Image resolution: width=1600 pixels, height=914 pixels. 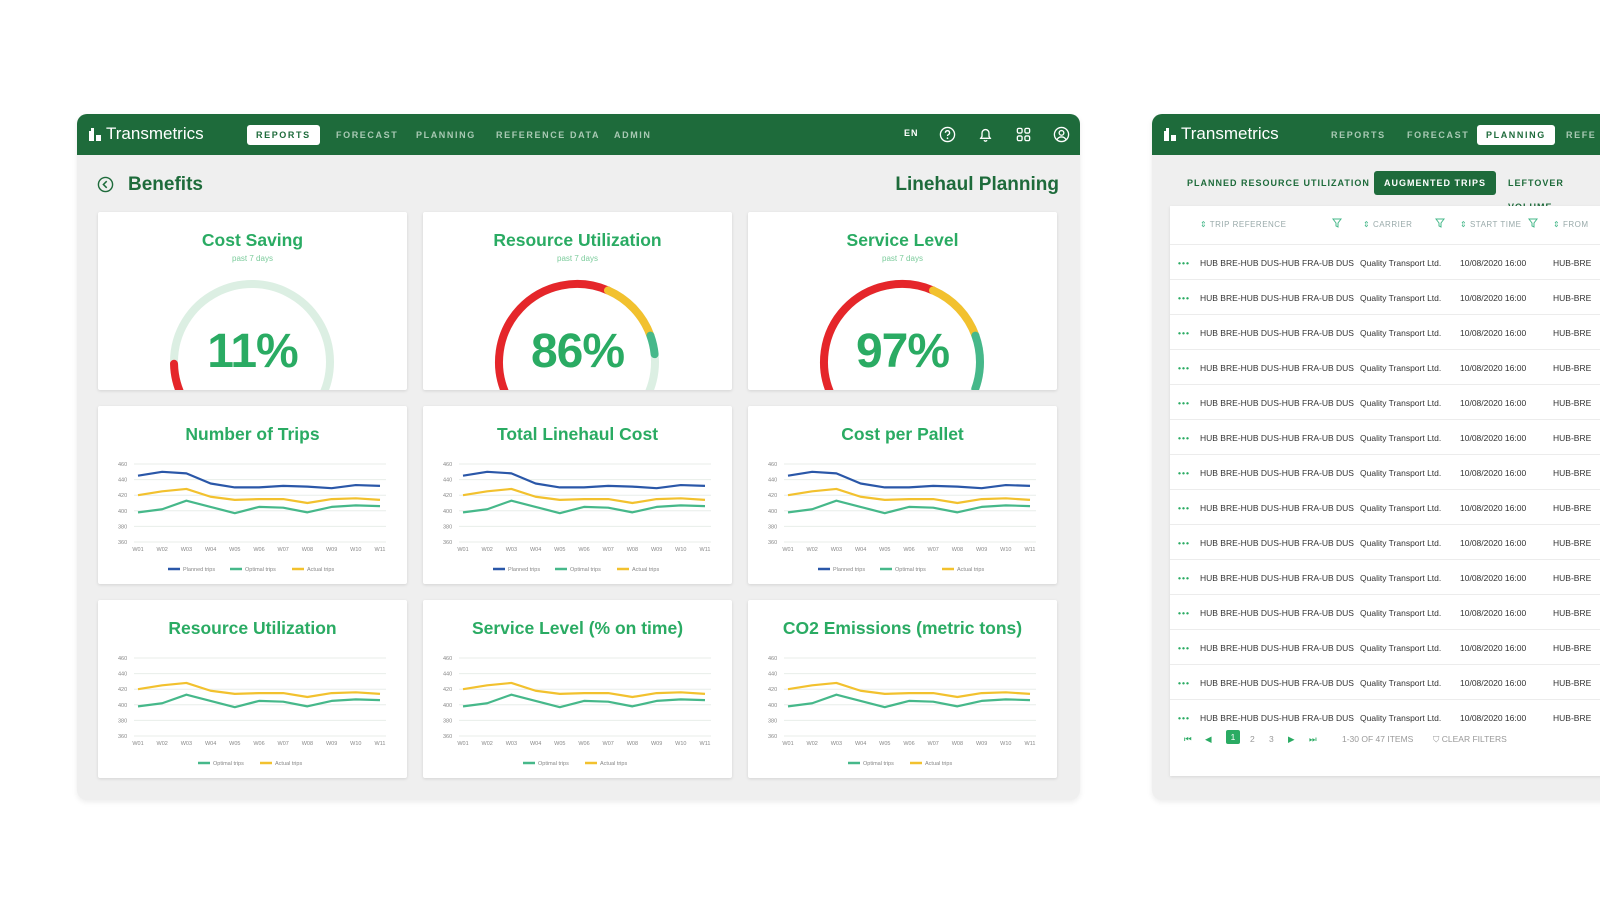 What do you see at coordinates (908, 550) in the screenshot?
I see `x-tick-label: W06` at bounding box center [908, 550].